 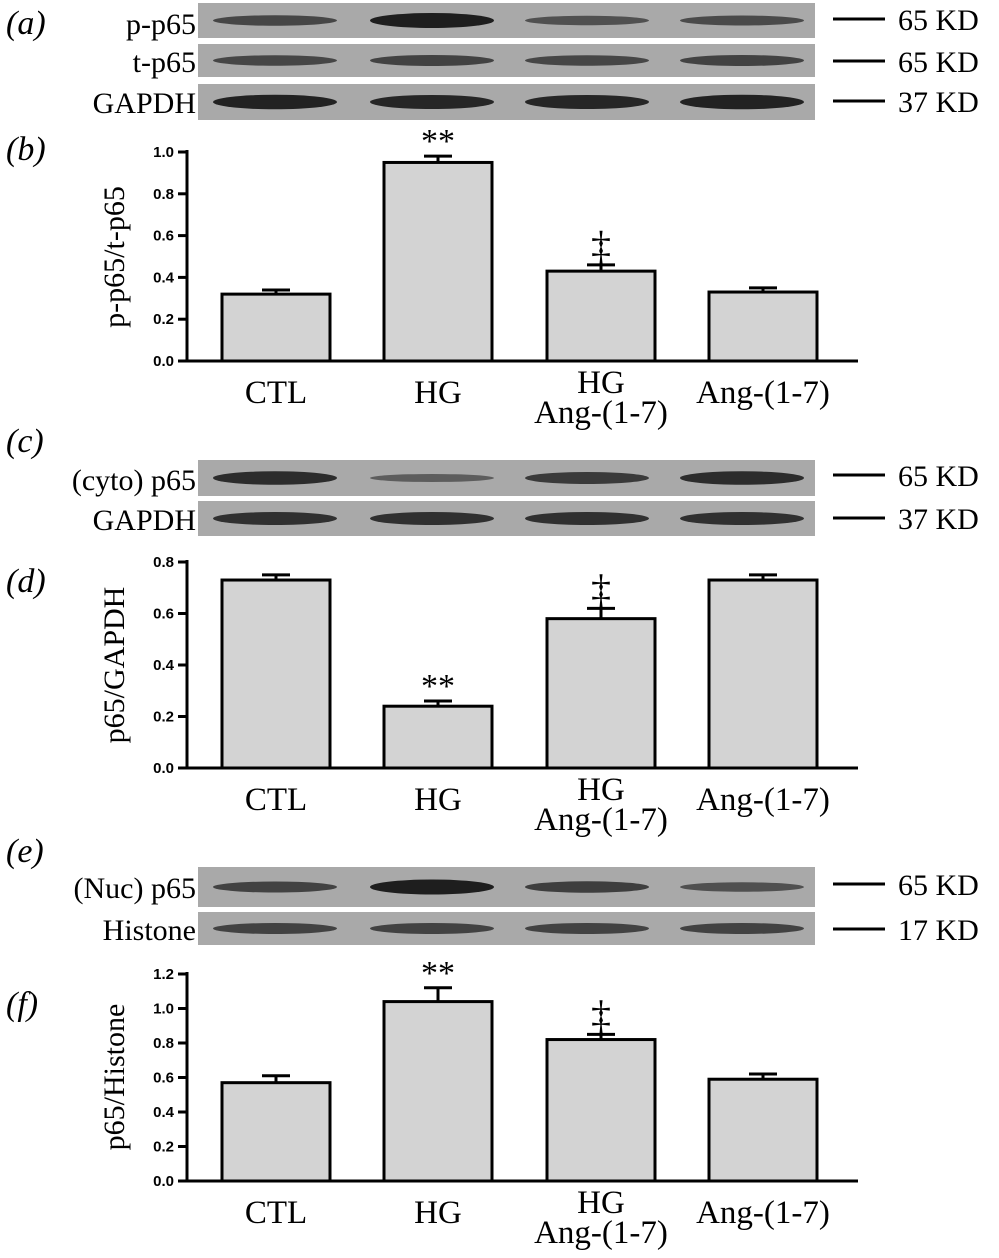 I want to click on x-category-label: CTL, so click(x=276, y=1213).